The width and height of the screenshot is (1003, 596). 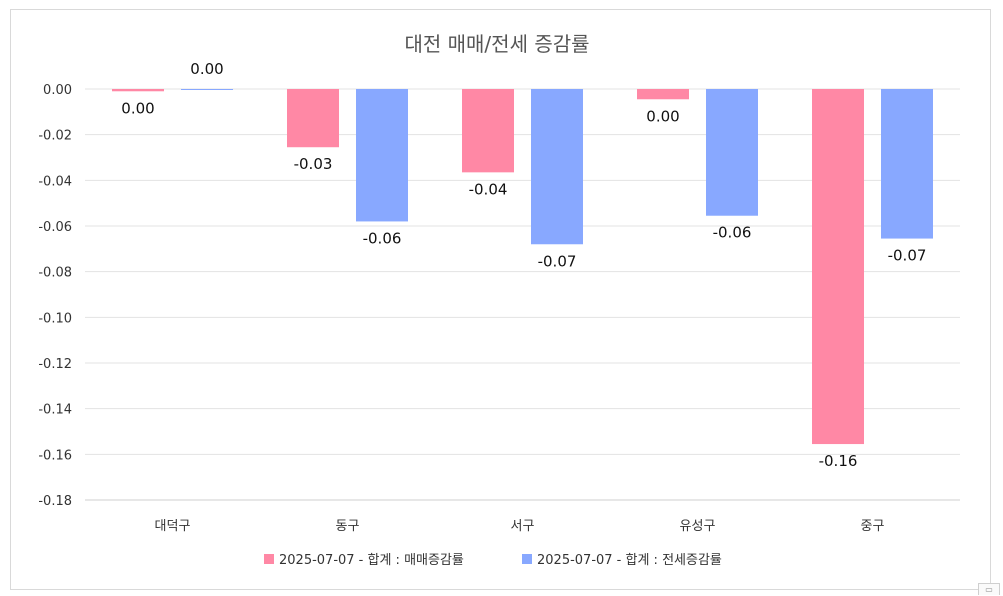 What do you see at coordinates (55, 227) in the screenshot?
I see `y-tick-label: -0.06` at bounding box center [55, 227].